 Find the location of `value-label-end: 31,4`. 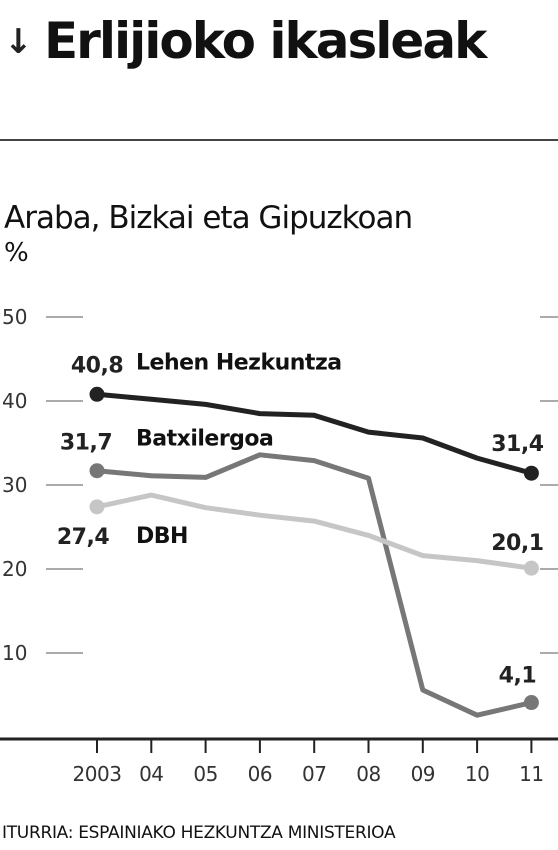

value-label-end: 31,4 is located at coordinates (517, 444).